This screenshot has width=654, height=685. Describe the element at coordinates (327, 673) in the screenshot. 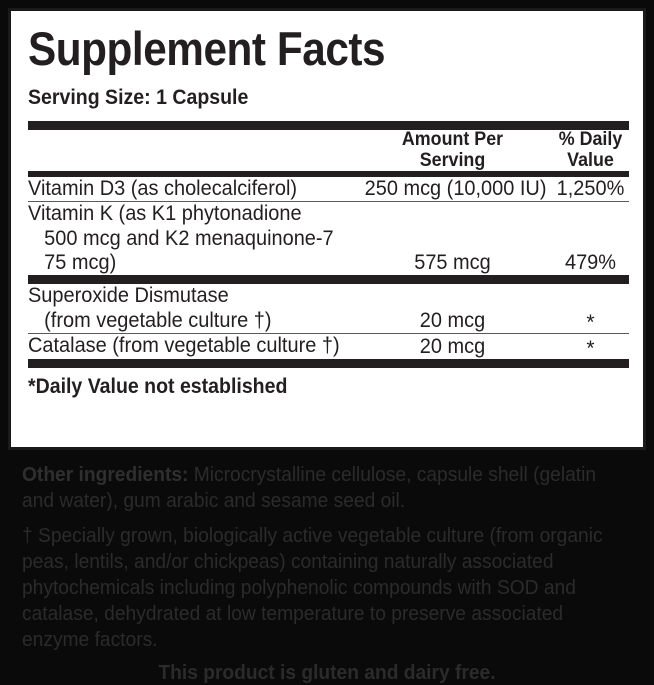

I see `gluten-dairy-free-claim: This product is gluten and dairy free.` at that location.